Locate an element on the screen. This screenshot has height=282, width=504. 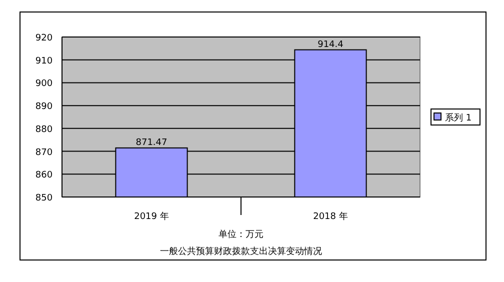
data-label: 914.4 is located at coordinates (331, 45).